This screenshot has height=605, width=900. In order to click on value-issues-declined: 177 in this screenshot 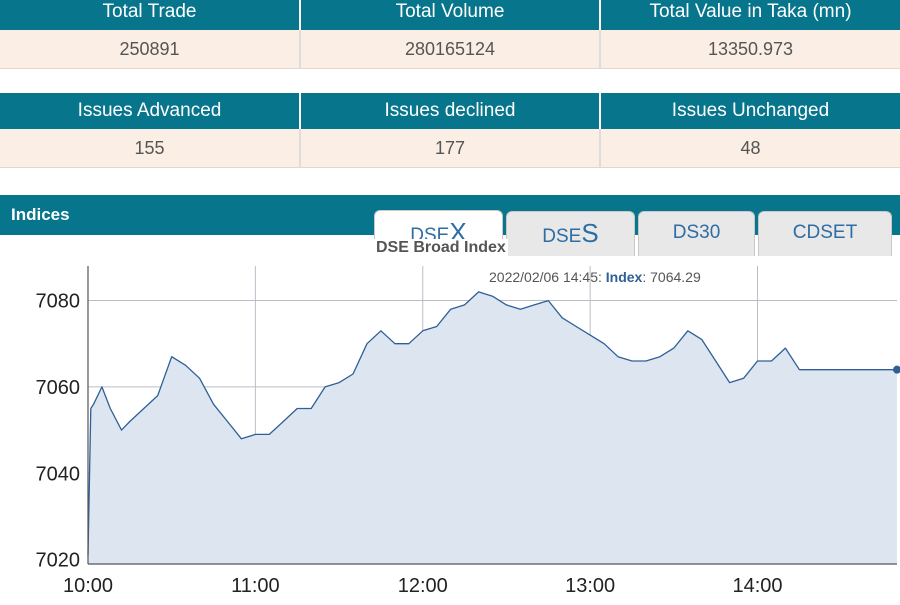, I will do `click(450, 148)`.